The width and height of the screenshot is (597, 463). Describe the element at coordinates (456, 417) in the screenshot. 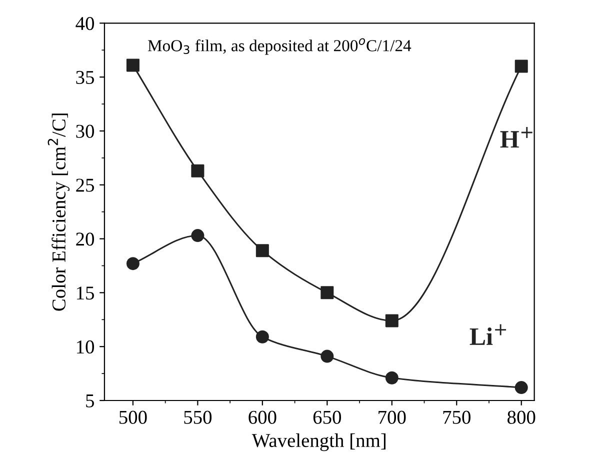

I see `x-tick-label: 750` at that location.